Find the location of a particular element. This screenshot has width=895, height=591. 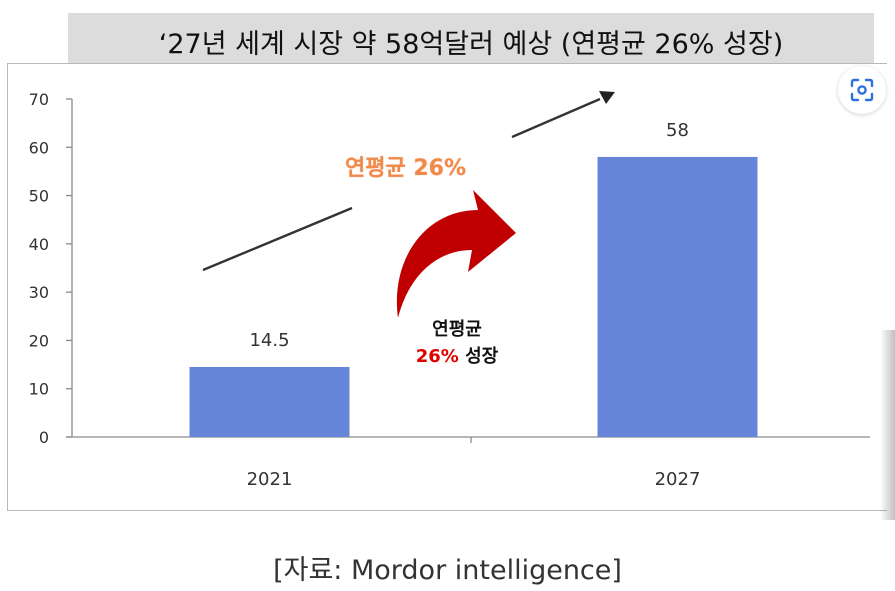

x-tick-label: 2027 is located at coordinates (678, 479).